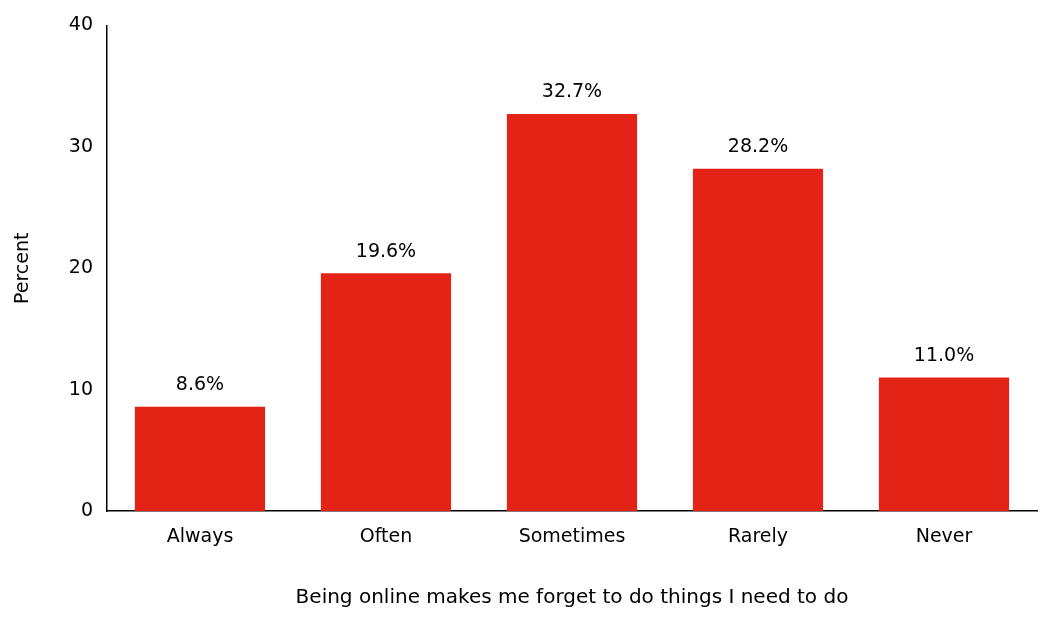 This screenshot has height=626, width=1045. Describe the element at coordinates (572, 90) in the screenshot. I see `data-label: 32.7%` at that location.